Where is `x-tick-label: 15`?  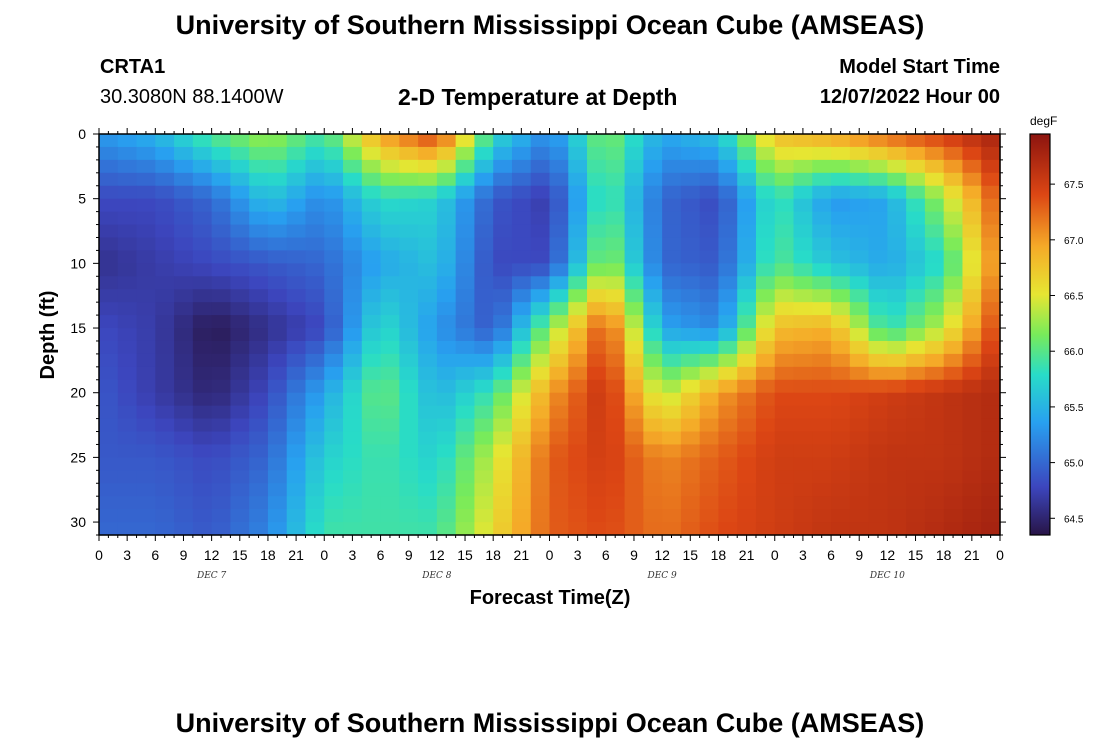
x-tick-label: 15 is located at coordinates (916, 555).